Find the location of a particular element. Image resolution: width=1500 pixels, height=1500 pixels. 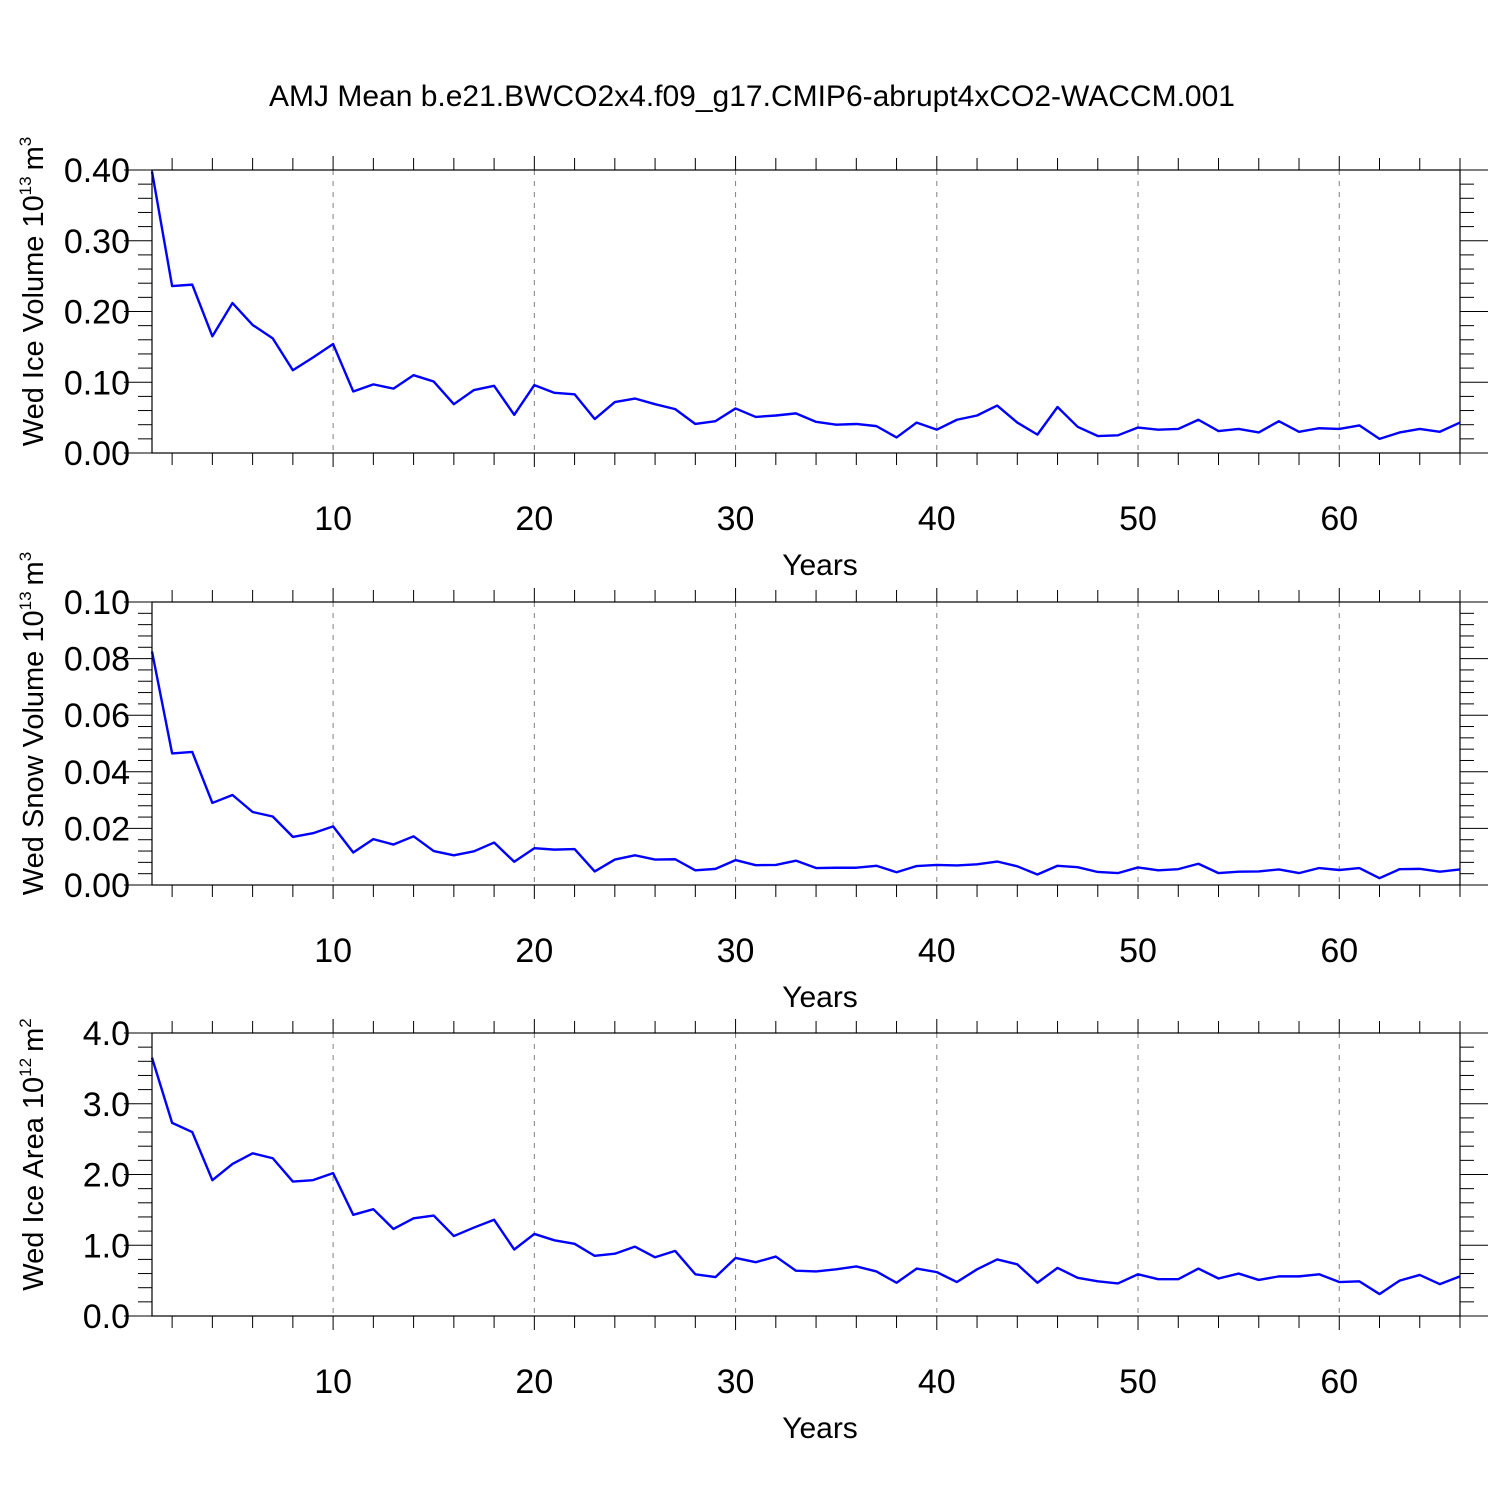

y-axis-label: Wed Ice Area 1012 m2 is located at coordinates (33, 1154).